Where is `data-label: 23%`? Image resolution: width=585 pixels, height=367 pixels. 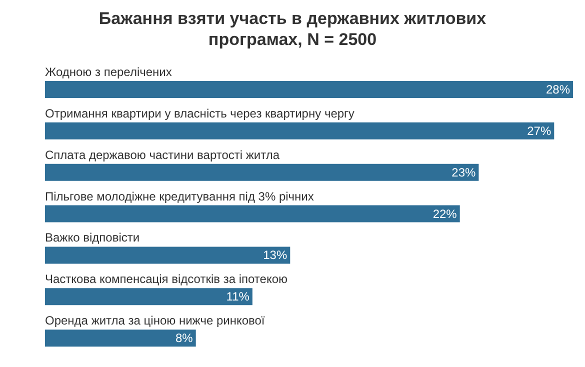
data-label: 23% is located at coordinates (464, 172).